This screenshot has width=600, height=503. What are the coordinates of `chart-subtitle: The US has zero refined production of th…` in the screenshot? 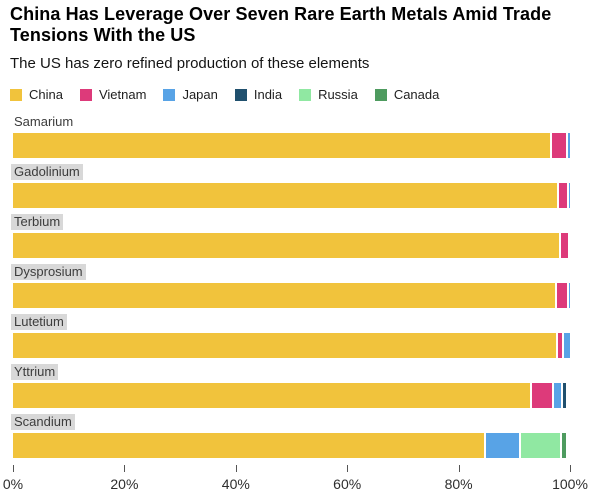 It's located at (190, 63).